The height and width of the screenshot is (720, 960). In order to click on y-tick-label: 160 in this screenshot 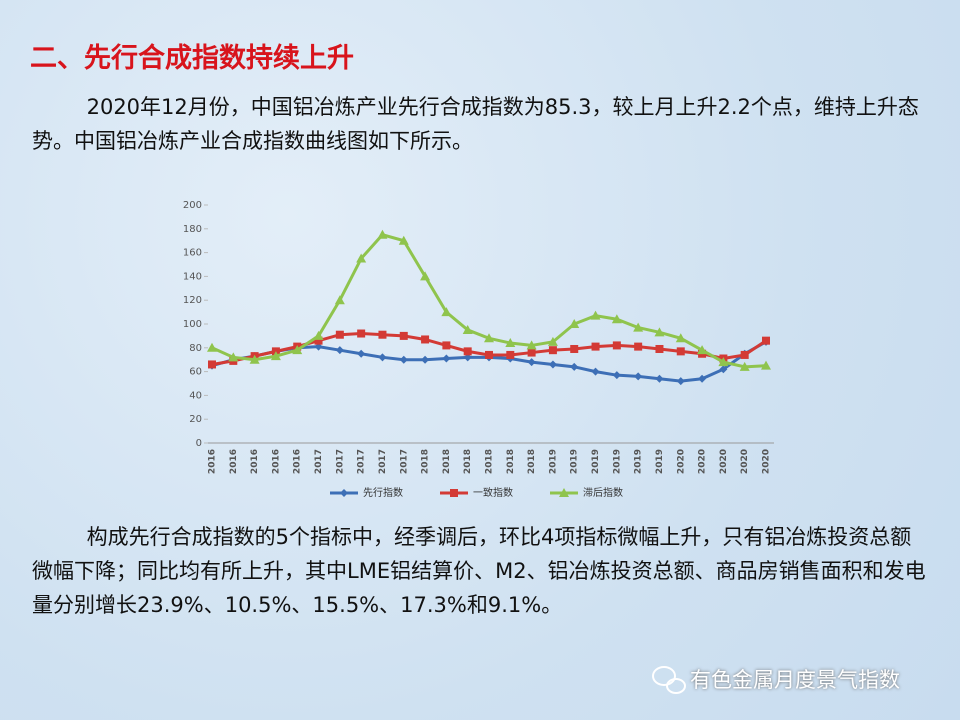, I will do `click(192, 253)`.